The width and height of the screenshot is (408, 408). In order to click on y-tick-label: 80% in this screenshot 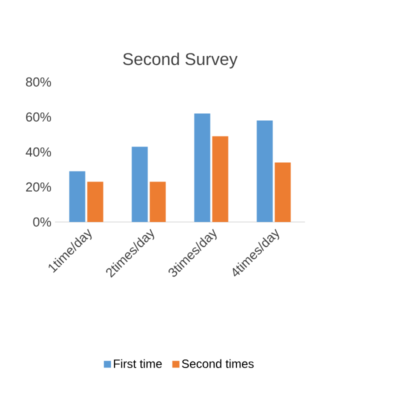, I will do `click(39, 82)`.